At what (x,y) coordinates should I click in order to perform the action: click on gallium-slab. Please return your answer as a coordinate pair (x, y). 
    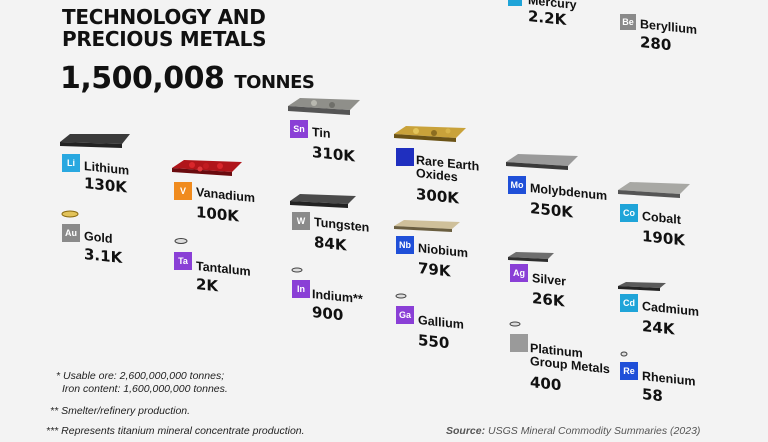
    Looking at the image, I should click on (401, 296).